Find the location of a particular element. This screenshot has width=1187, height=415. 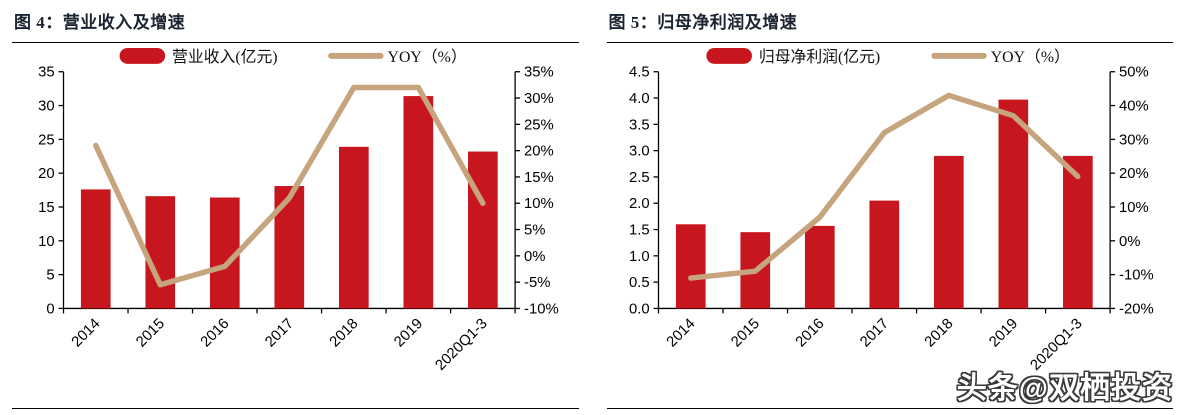

y2-tick-label: -5% is located at coordinates (537, 283).